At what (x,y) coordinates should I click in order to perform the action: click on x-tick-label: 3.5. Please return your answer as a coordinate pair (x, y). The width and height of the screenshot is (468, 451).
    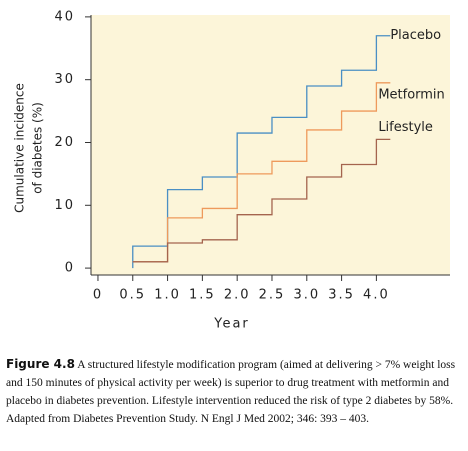
    Looking at the image, I should click on (341, 295).